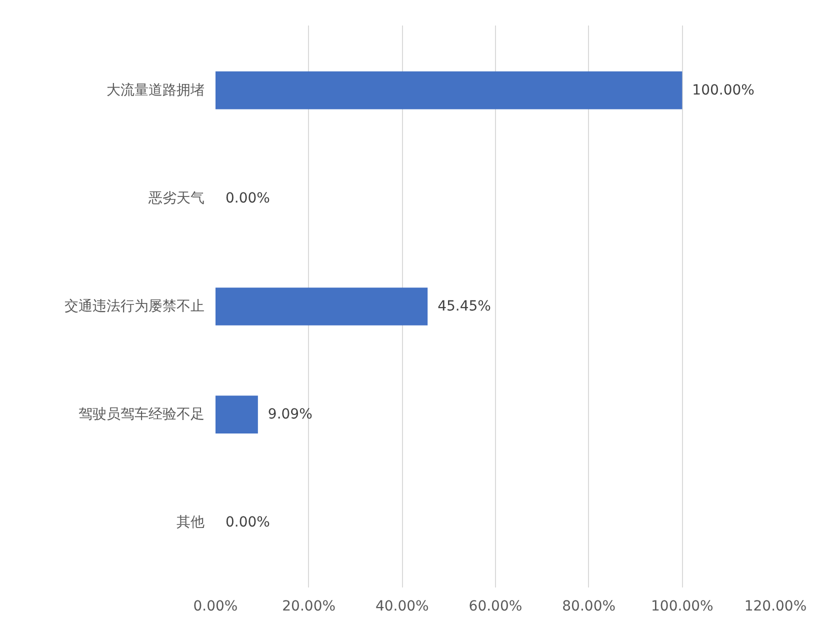 The image size is (835, 627). What do you see at coordinates (402, 606) in the screenshot?
I see `x-tick-label: 40.00%` at bounding box center [402, 606].